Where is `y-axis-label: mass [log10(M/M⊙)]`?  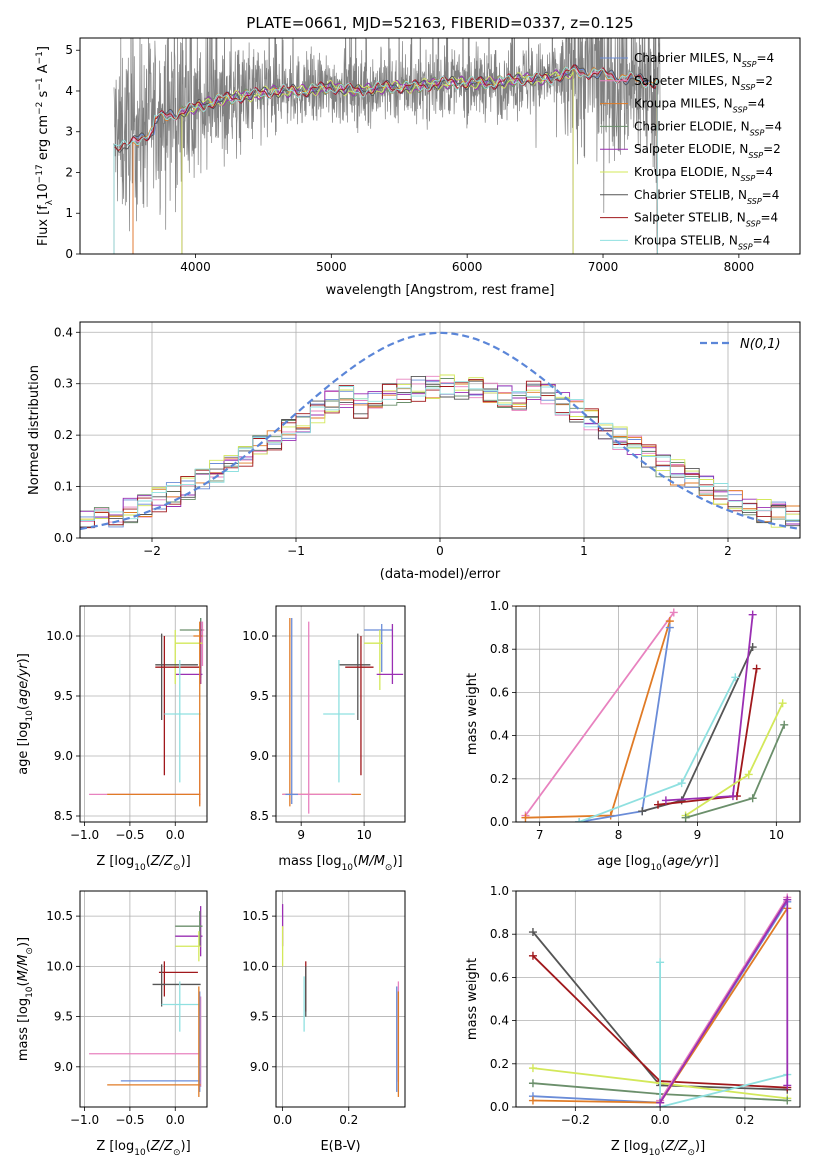
y-axis-label: mass [log10(M/M⊙)] is located at coordinates (25, 999).